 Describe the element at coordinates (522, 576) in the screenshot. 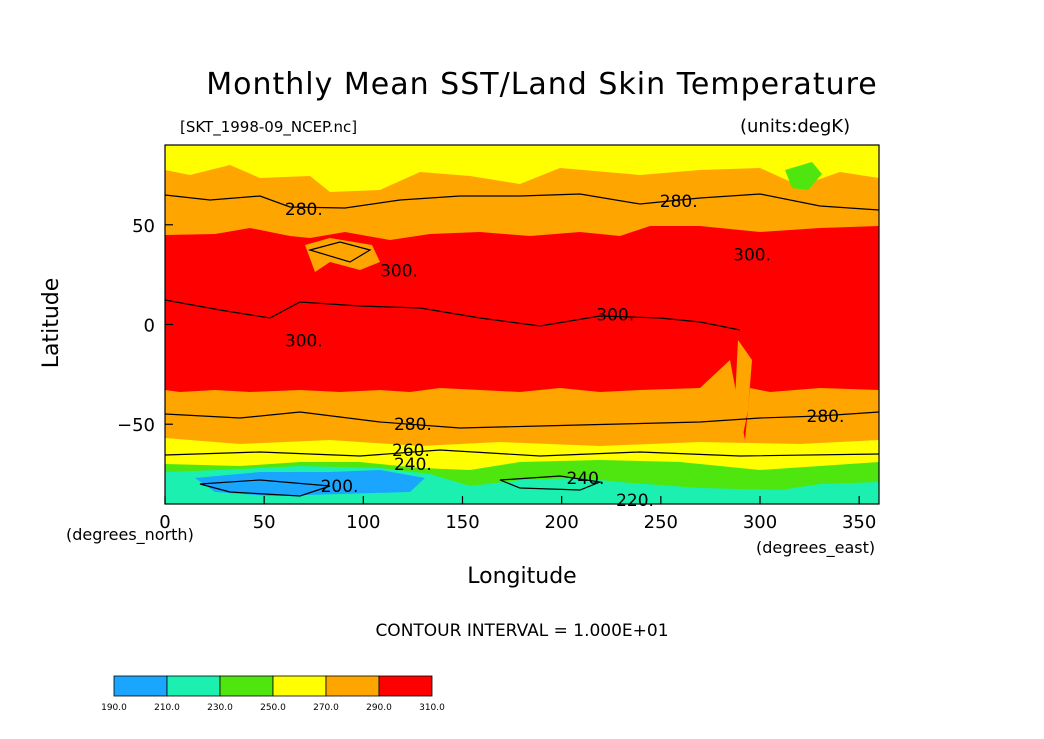

I see `x-axis-title: Longitude` at that location.